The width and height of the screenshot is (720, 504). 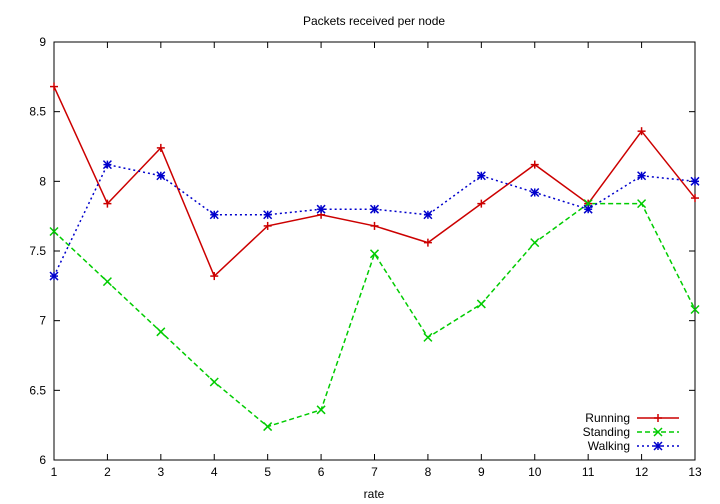 What do you see at coordinates (374, 472) in the screenshot?
I see `x-tick-label: 7` at bounding box center [374, 472].